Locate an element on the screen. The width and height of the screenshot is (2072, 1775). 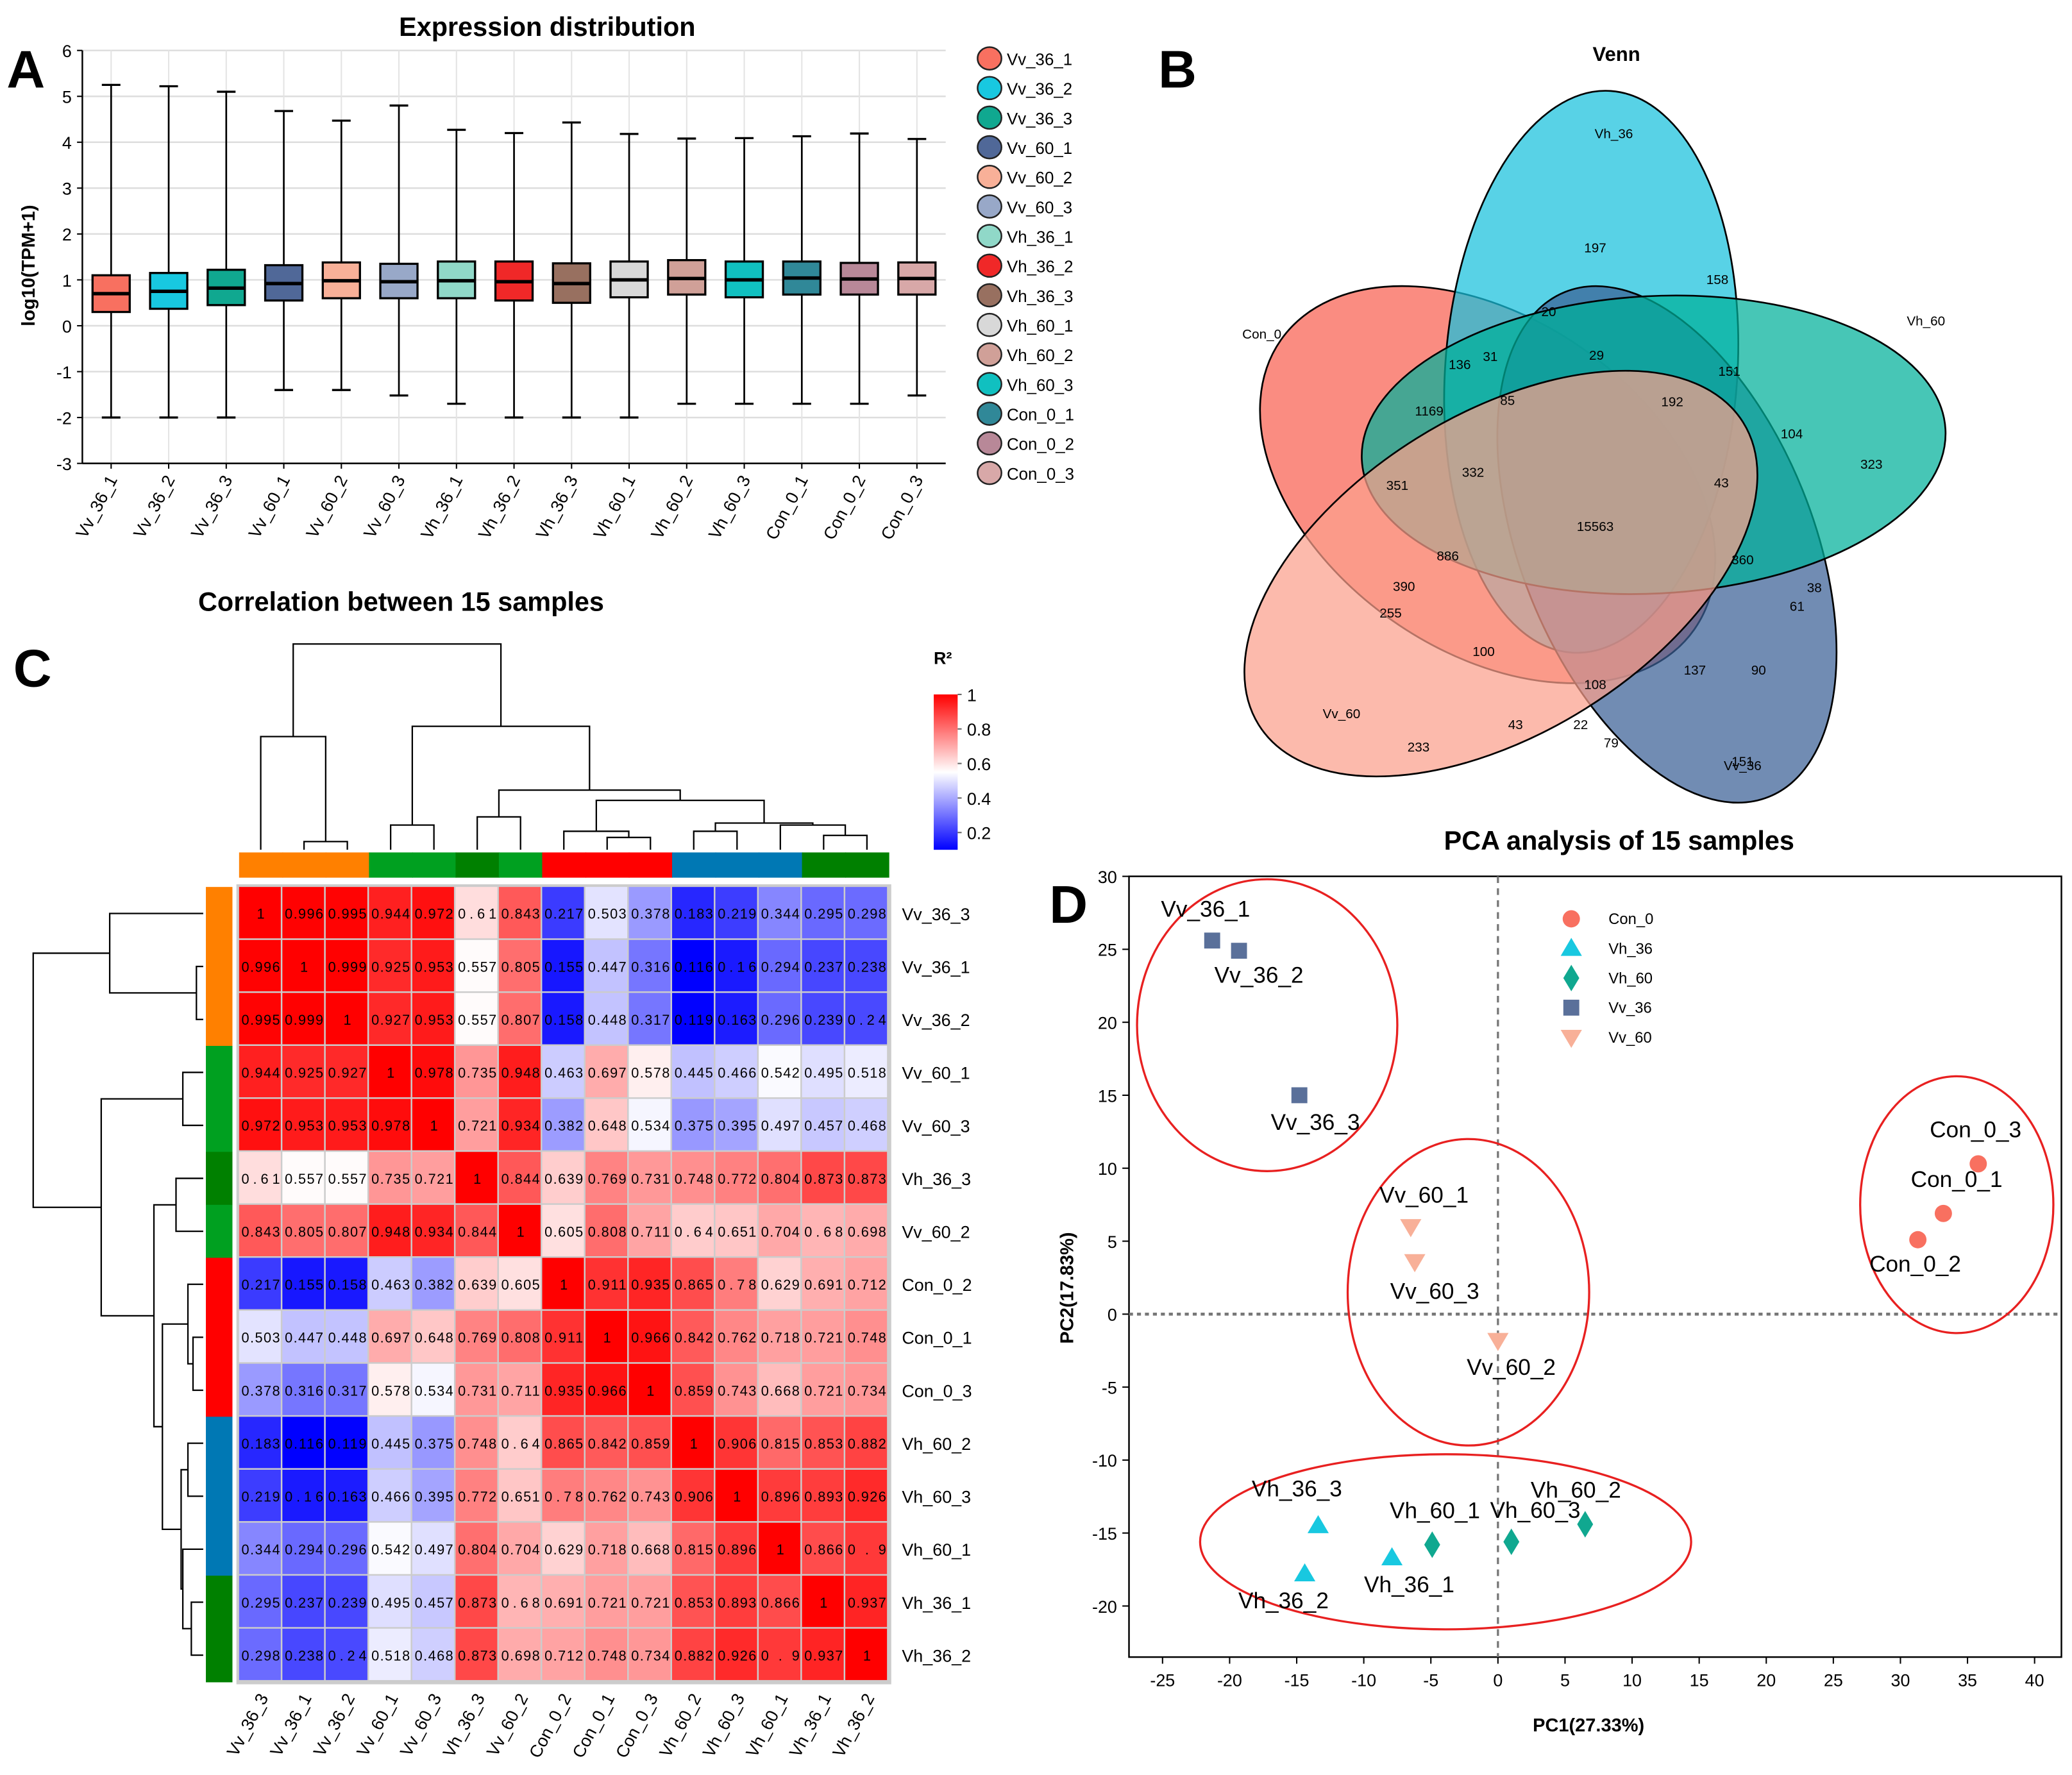
y-tick-label: -15 is located at coordinates (1104, 1534).